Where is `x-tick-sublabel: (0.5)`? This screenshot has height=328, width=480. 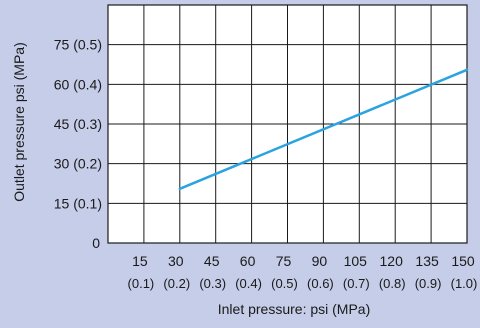
x-tick-sublabel: (0.5) is located at coordinates (284, 283).